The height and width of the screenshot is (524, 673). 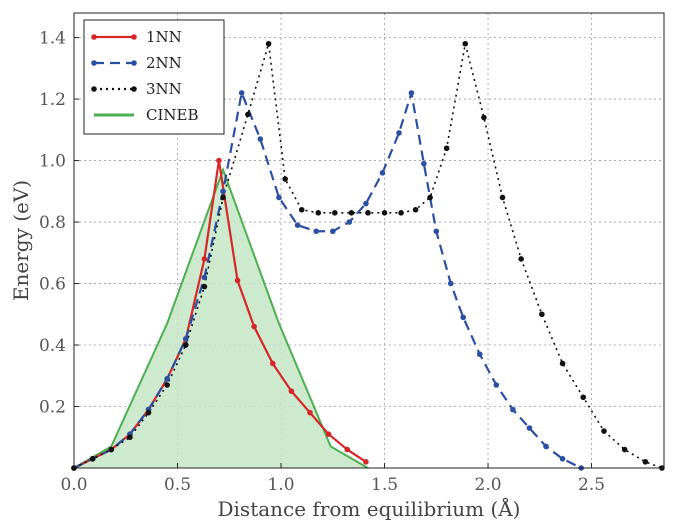 I want to click on legend-2nn-label: 2NN, so click(x=164, y=63).